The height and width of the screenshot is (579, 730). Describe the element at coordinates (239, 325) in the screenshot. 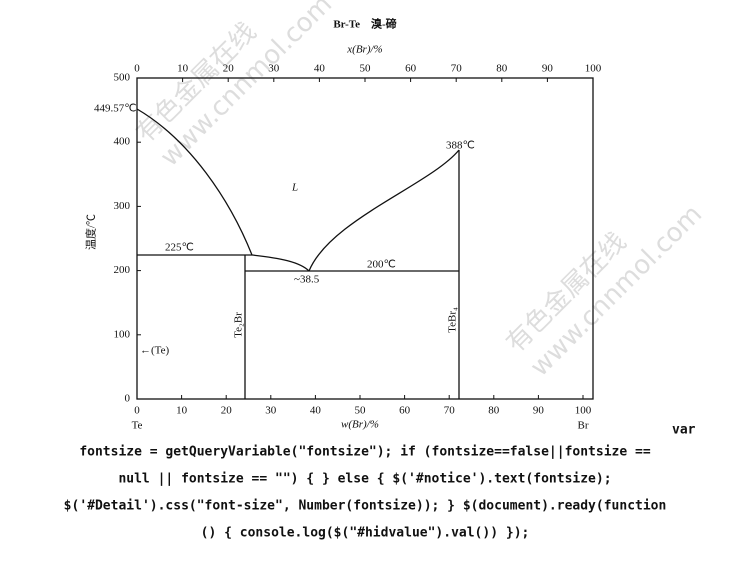

I see `annotation: Te₂Br` at that location.